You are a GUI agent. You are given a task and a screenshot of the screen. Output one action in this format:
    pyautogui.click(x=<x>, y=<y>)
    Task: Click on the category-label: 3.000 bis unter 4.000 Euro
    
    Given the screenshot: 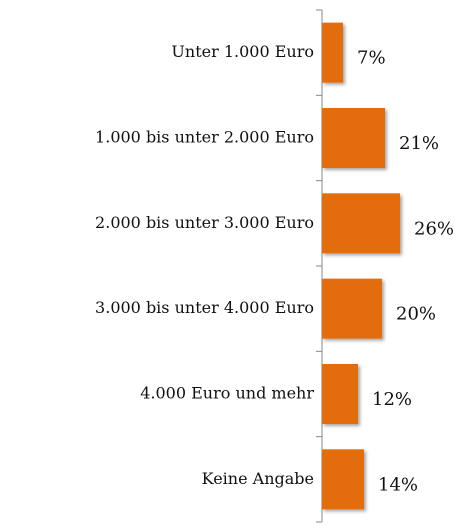 What is the action you would take?
    pyautogui.click(x=204, y=307)
    